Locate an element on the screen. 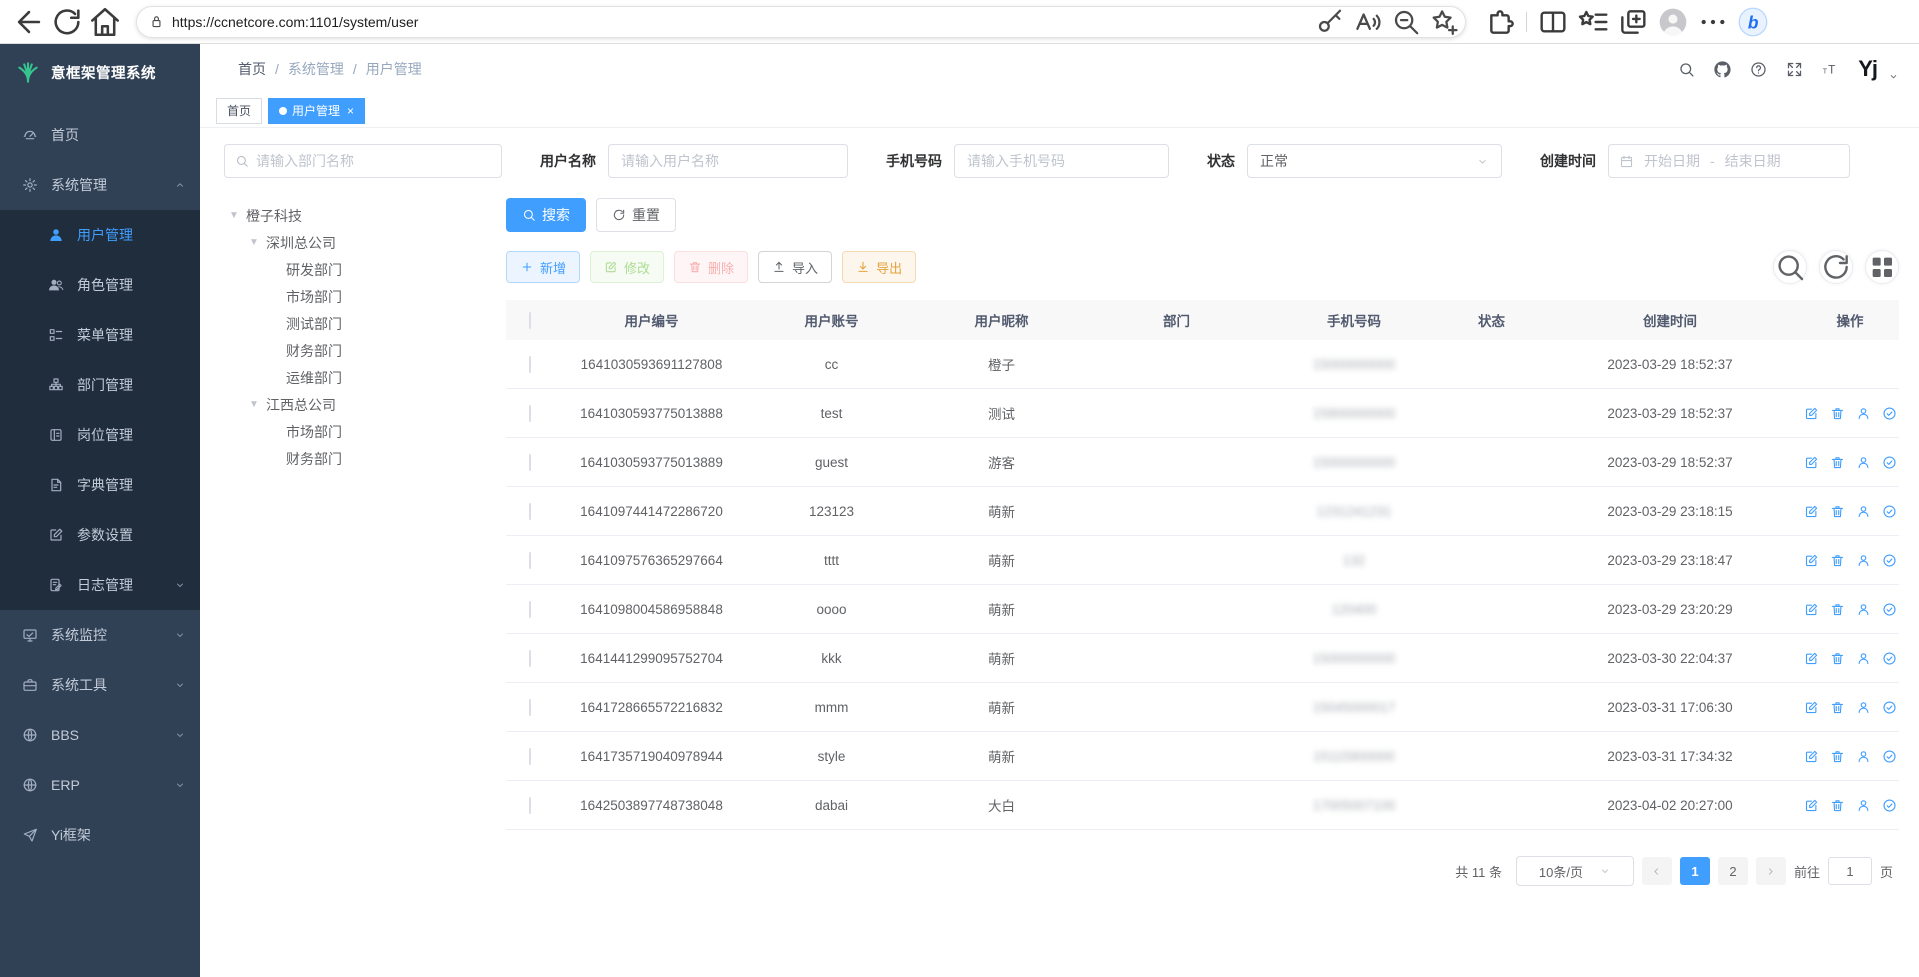  sidebar-item-Yi框架: Yi框架 is located at coordinates (100, 835).